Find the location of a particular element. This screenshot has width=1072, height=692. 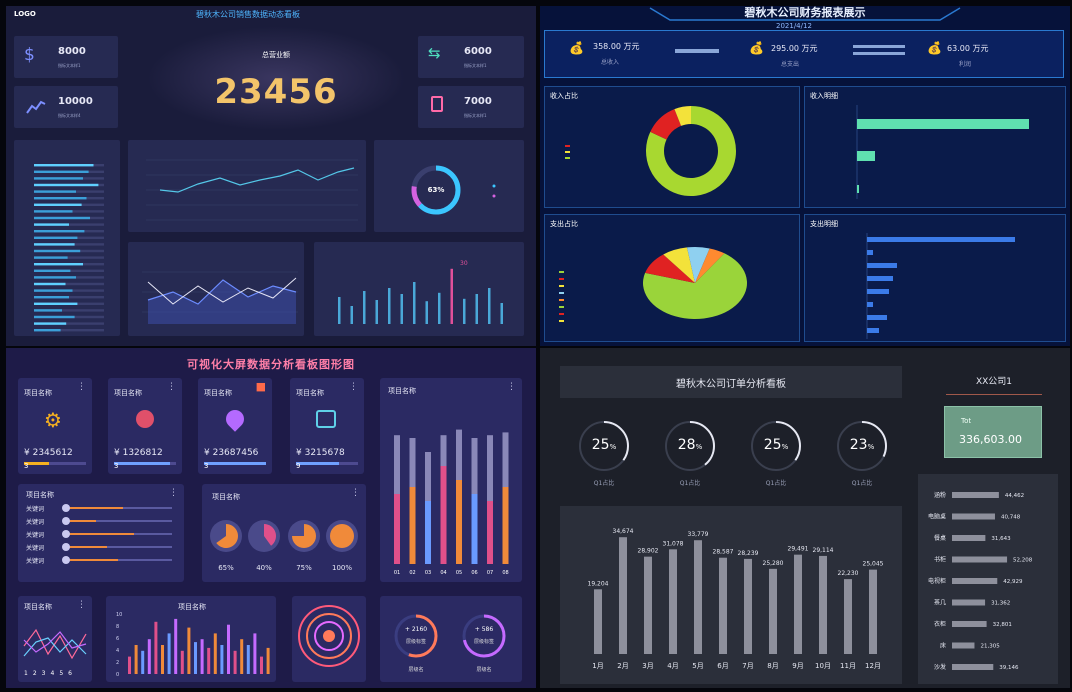

bar-chart-panel: 30 is located at coordinates (419, 289).